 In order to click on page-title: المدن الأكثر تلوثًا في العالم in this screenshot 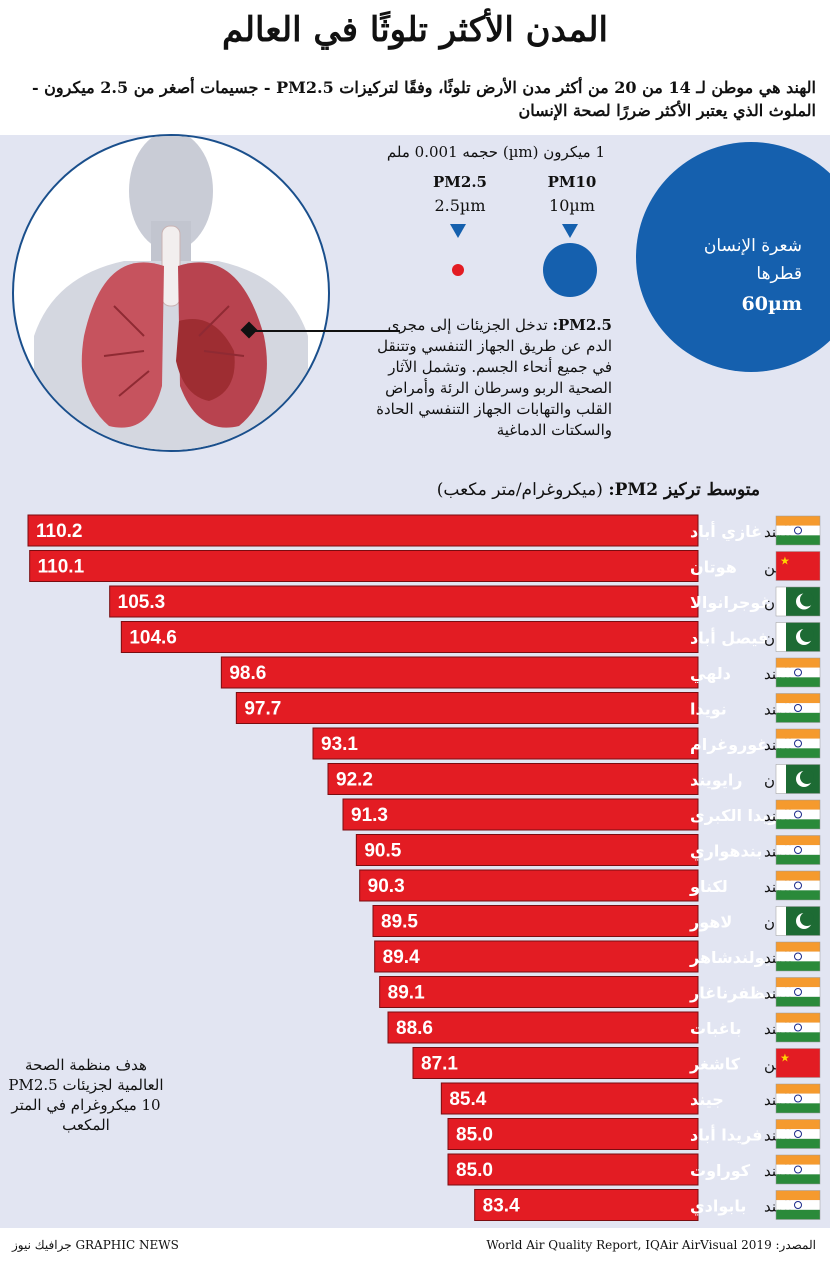, I will do `click(415, 30)`.